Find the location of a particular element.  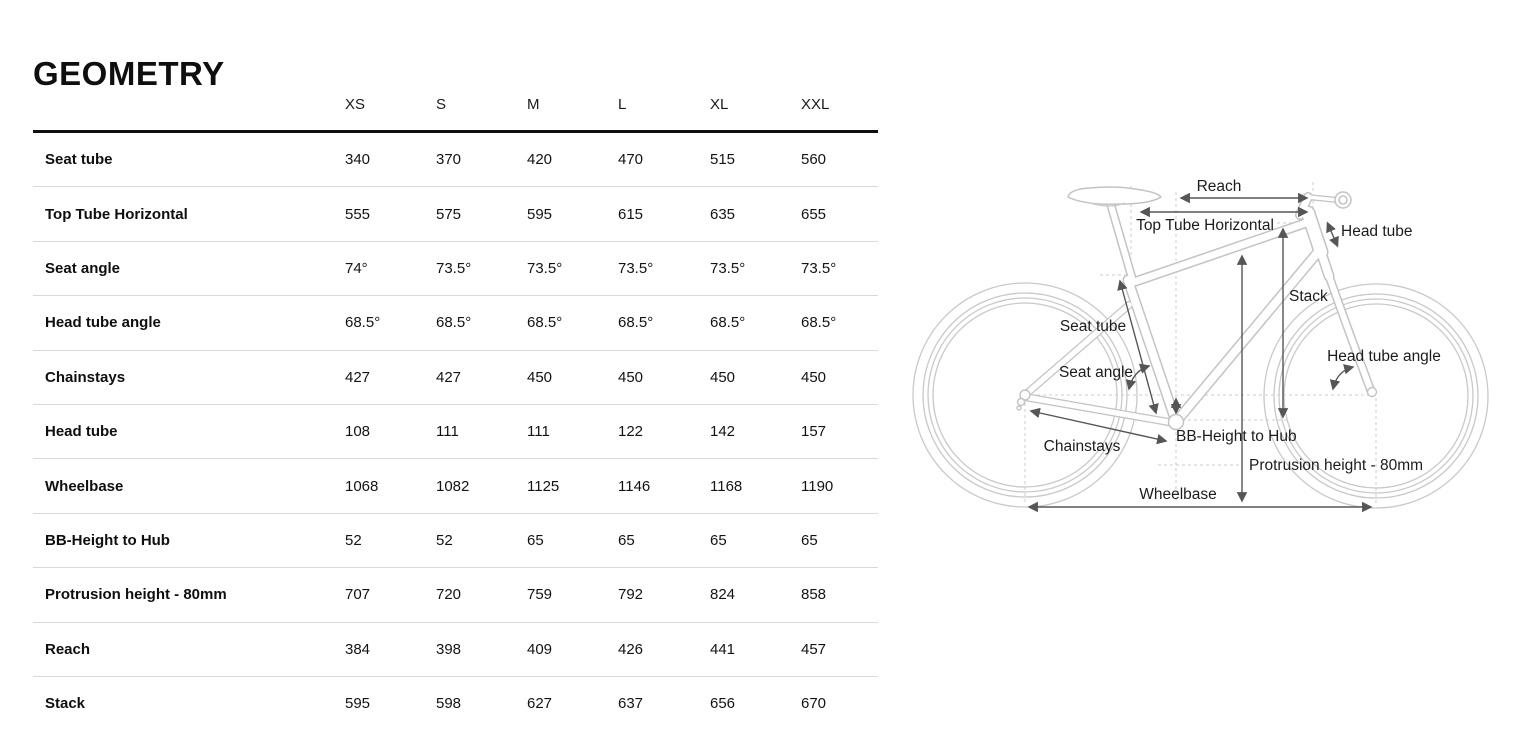

row-value: 670 is located at coordinates (814, 704).